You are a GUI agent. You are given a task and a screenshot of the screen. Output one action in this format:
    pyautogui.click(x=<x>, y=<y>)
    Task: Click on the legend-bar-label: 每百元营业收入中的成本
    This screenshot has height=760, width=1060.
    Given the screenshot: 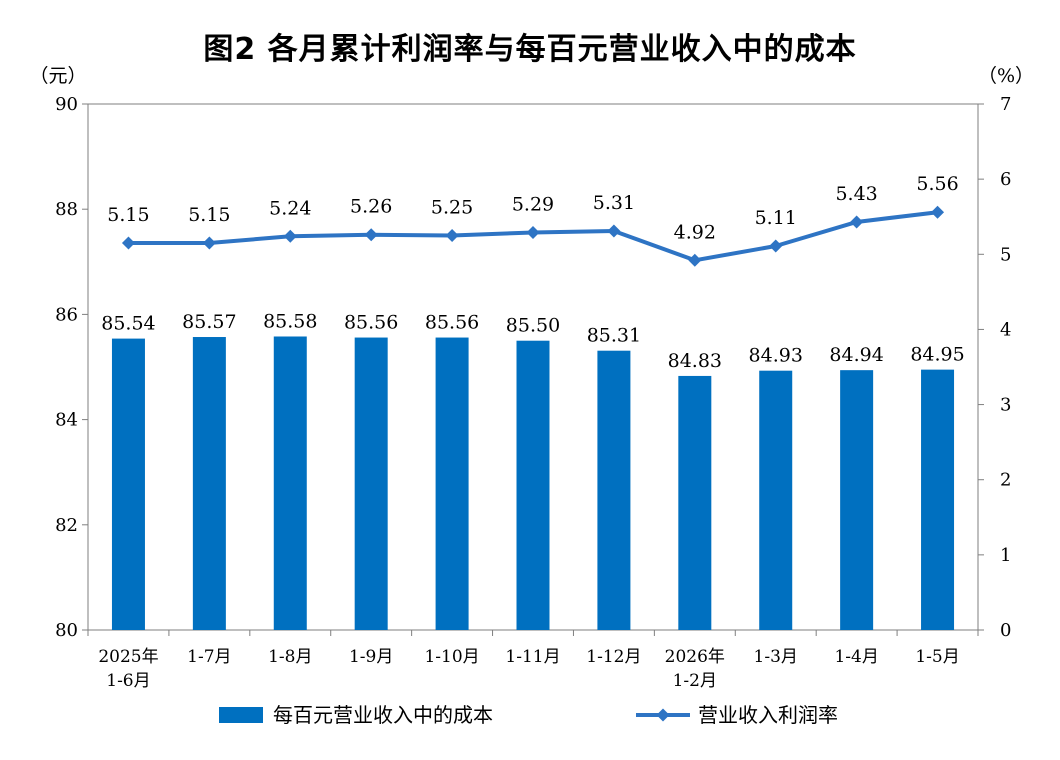 What is the action you would take?
    pyautogui.click(x=383, y=715)
    